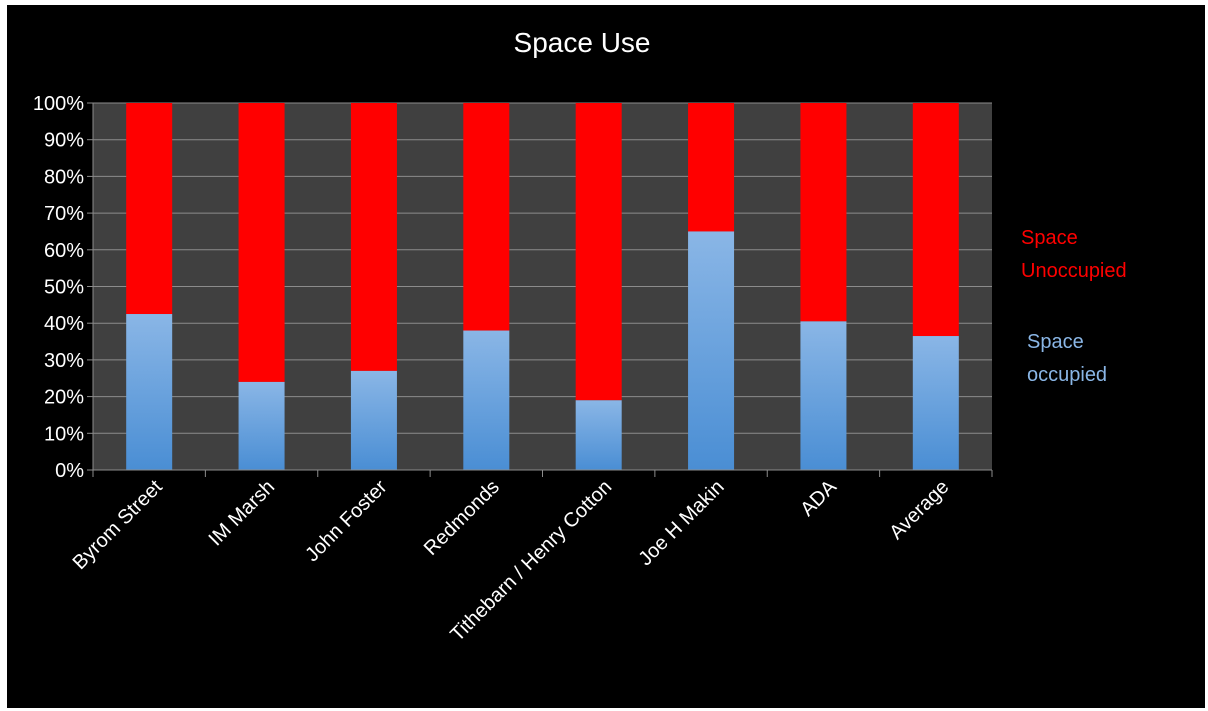 The image size is (1208, 711). What do you see at coordinates (1074, 306) in the screenshot?
I see `legend: Space Unoccupied Space occupied` at bounding box center [1074, 306].